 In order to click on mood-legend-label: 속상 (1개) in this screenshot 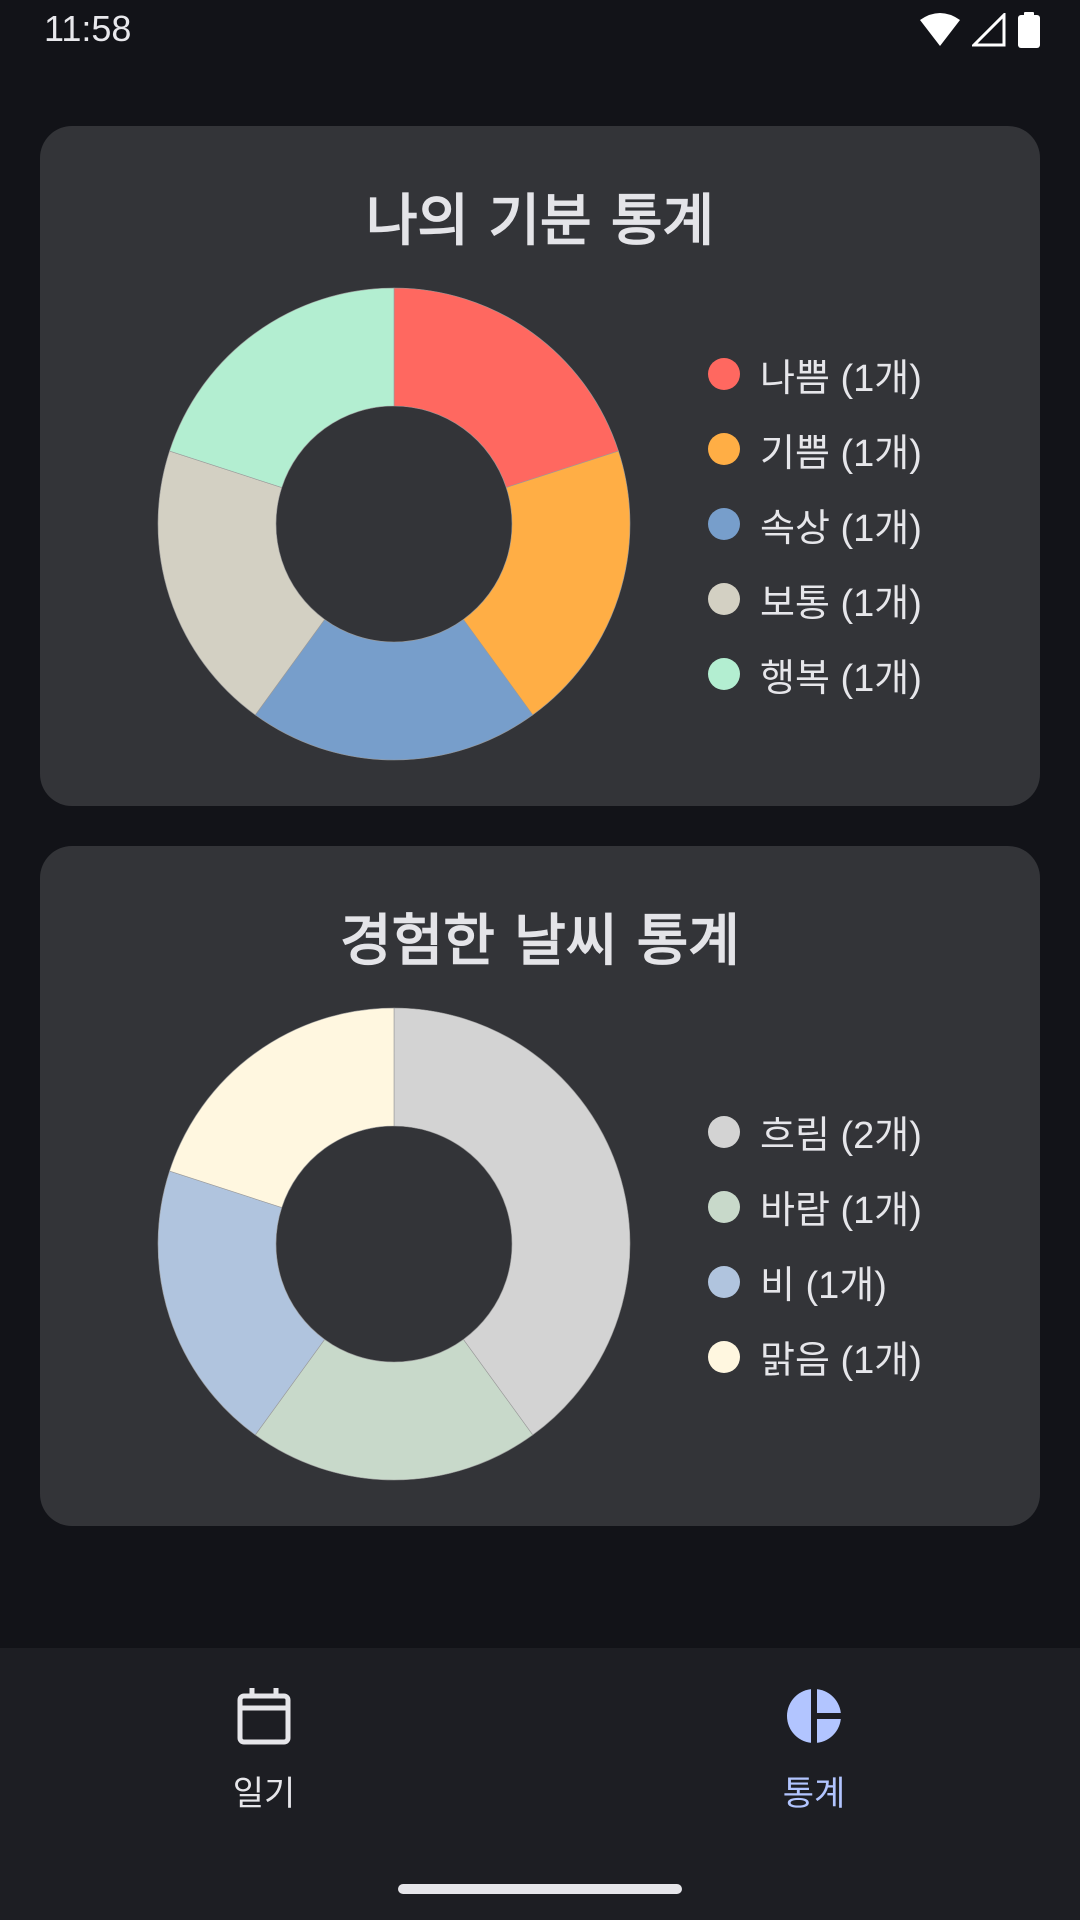, I will do `click(841, 528)`.